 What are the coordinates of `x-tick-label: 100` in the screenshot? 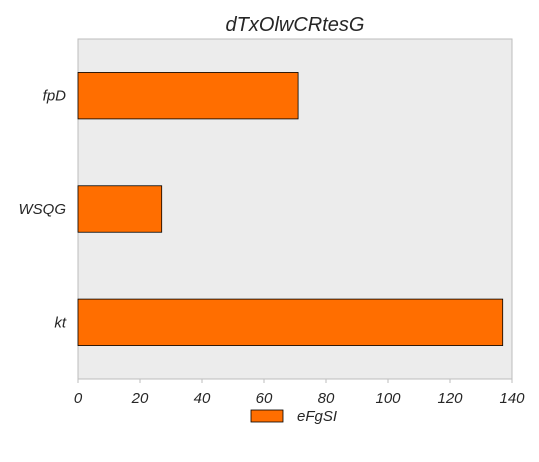 It's located at (388, 398).